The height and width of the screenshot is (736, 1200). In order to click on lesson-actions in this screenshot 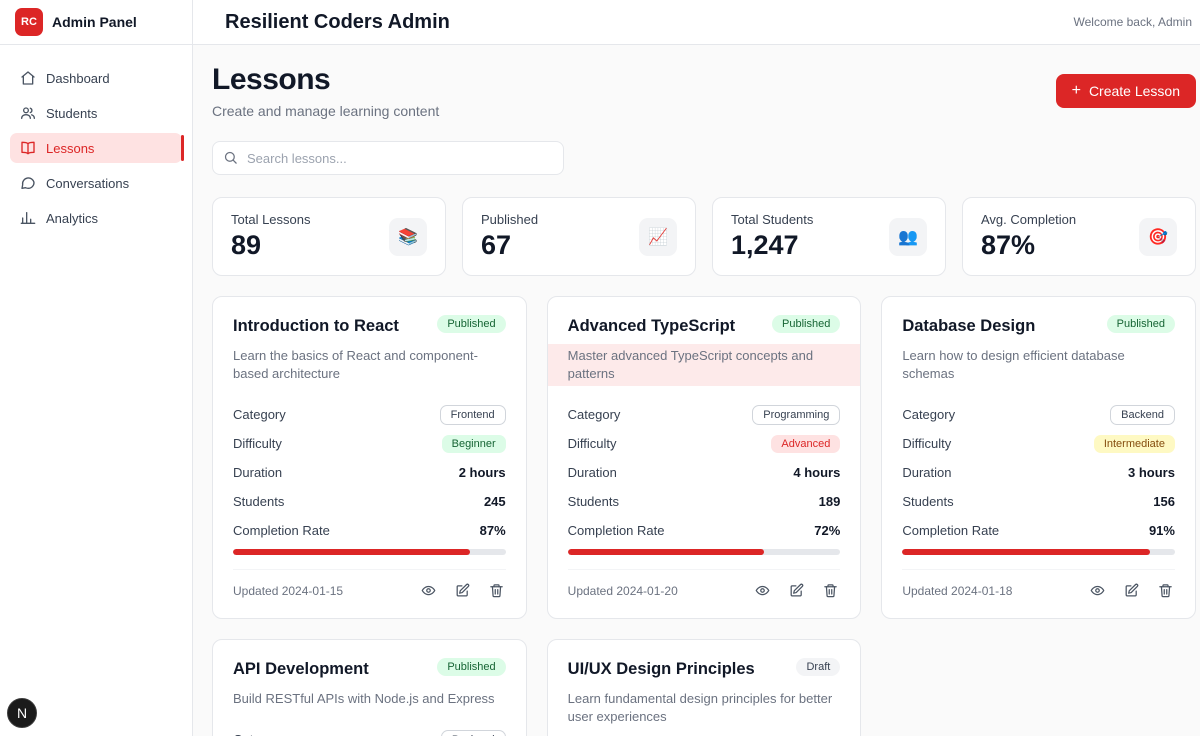, I will do `click(796, 590)`.